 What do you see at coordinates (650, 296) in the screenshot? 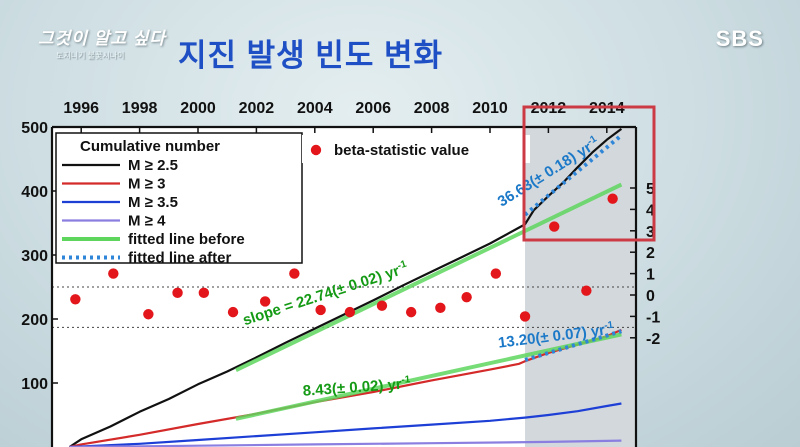
I see `beta-tick-label: 0` at bounding box center [650, 296].